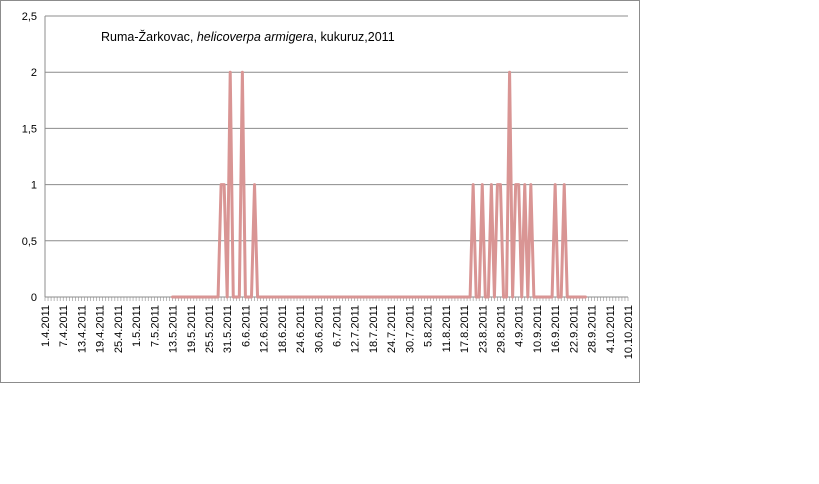  I want to click on y-tick-label: 1,5, so click(29, 129).